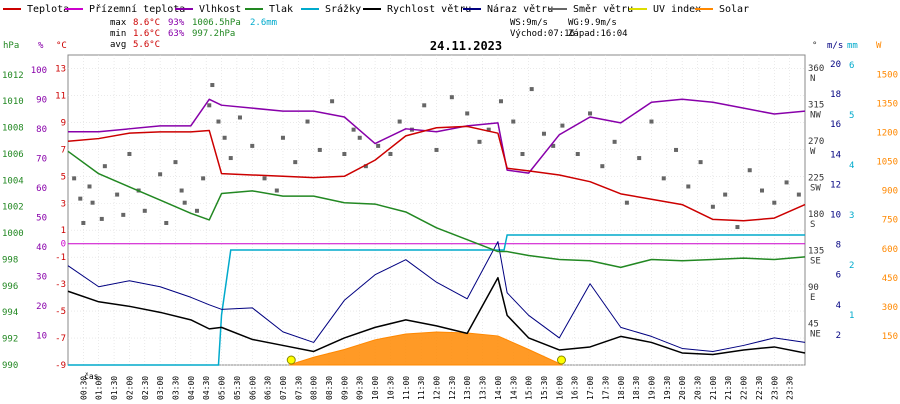 Image resolution: width=900 pixels, height=404 pixels. Describe the element at coordinates (744, 388) in the screenshot. I see `x-tick-label-43: 22:00` at that location.